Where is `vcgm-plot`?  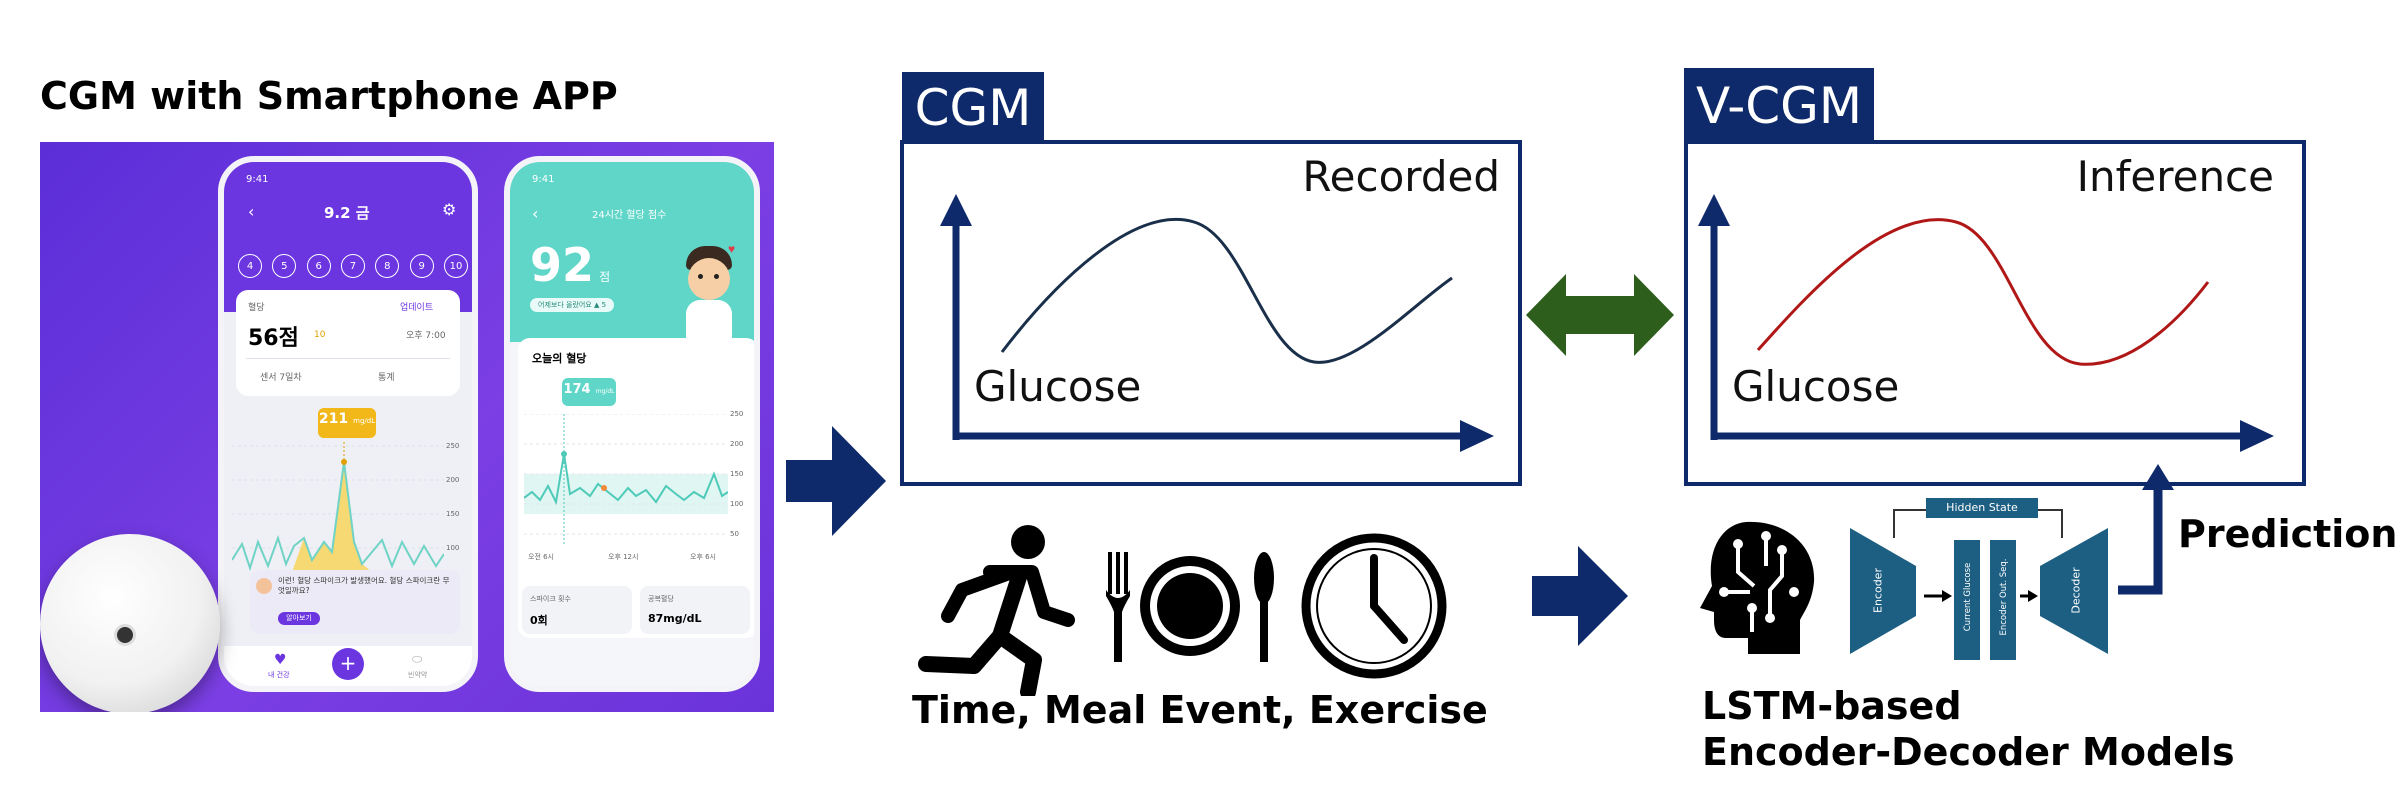
vcgm-plot is located at coordinates (1986, 323).